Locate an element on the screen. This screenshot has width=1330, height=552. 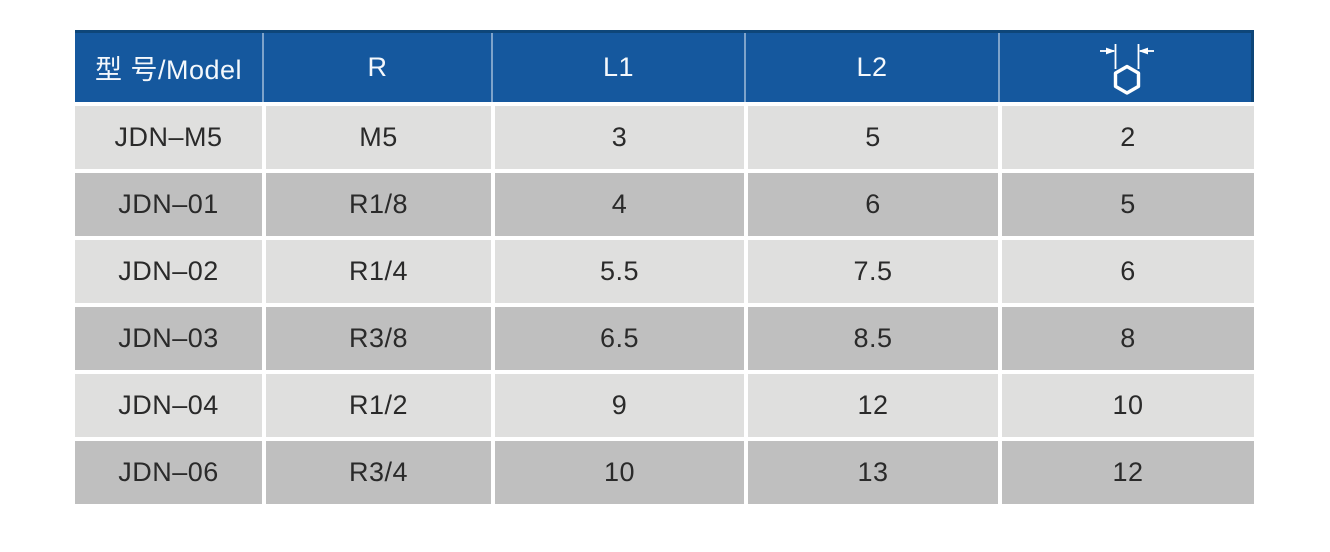
cell-r: R3/4 is located at coordinates (376, 472).